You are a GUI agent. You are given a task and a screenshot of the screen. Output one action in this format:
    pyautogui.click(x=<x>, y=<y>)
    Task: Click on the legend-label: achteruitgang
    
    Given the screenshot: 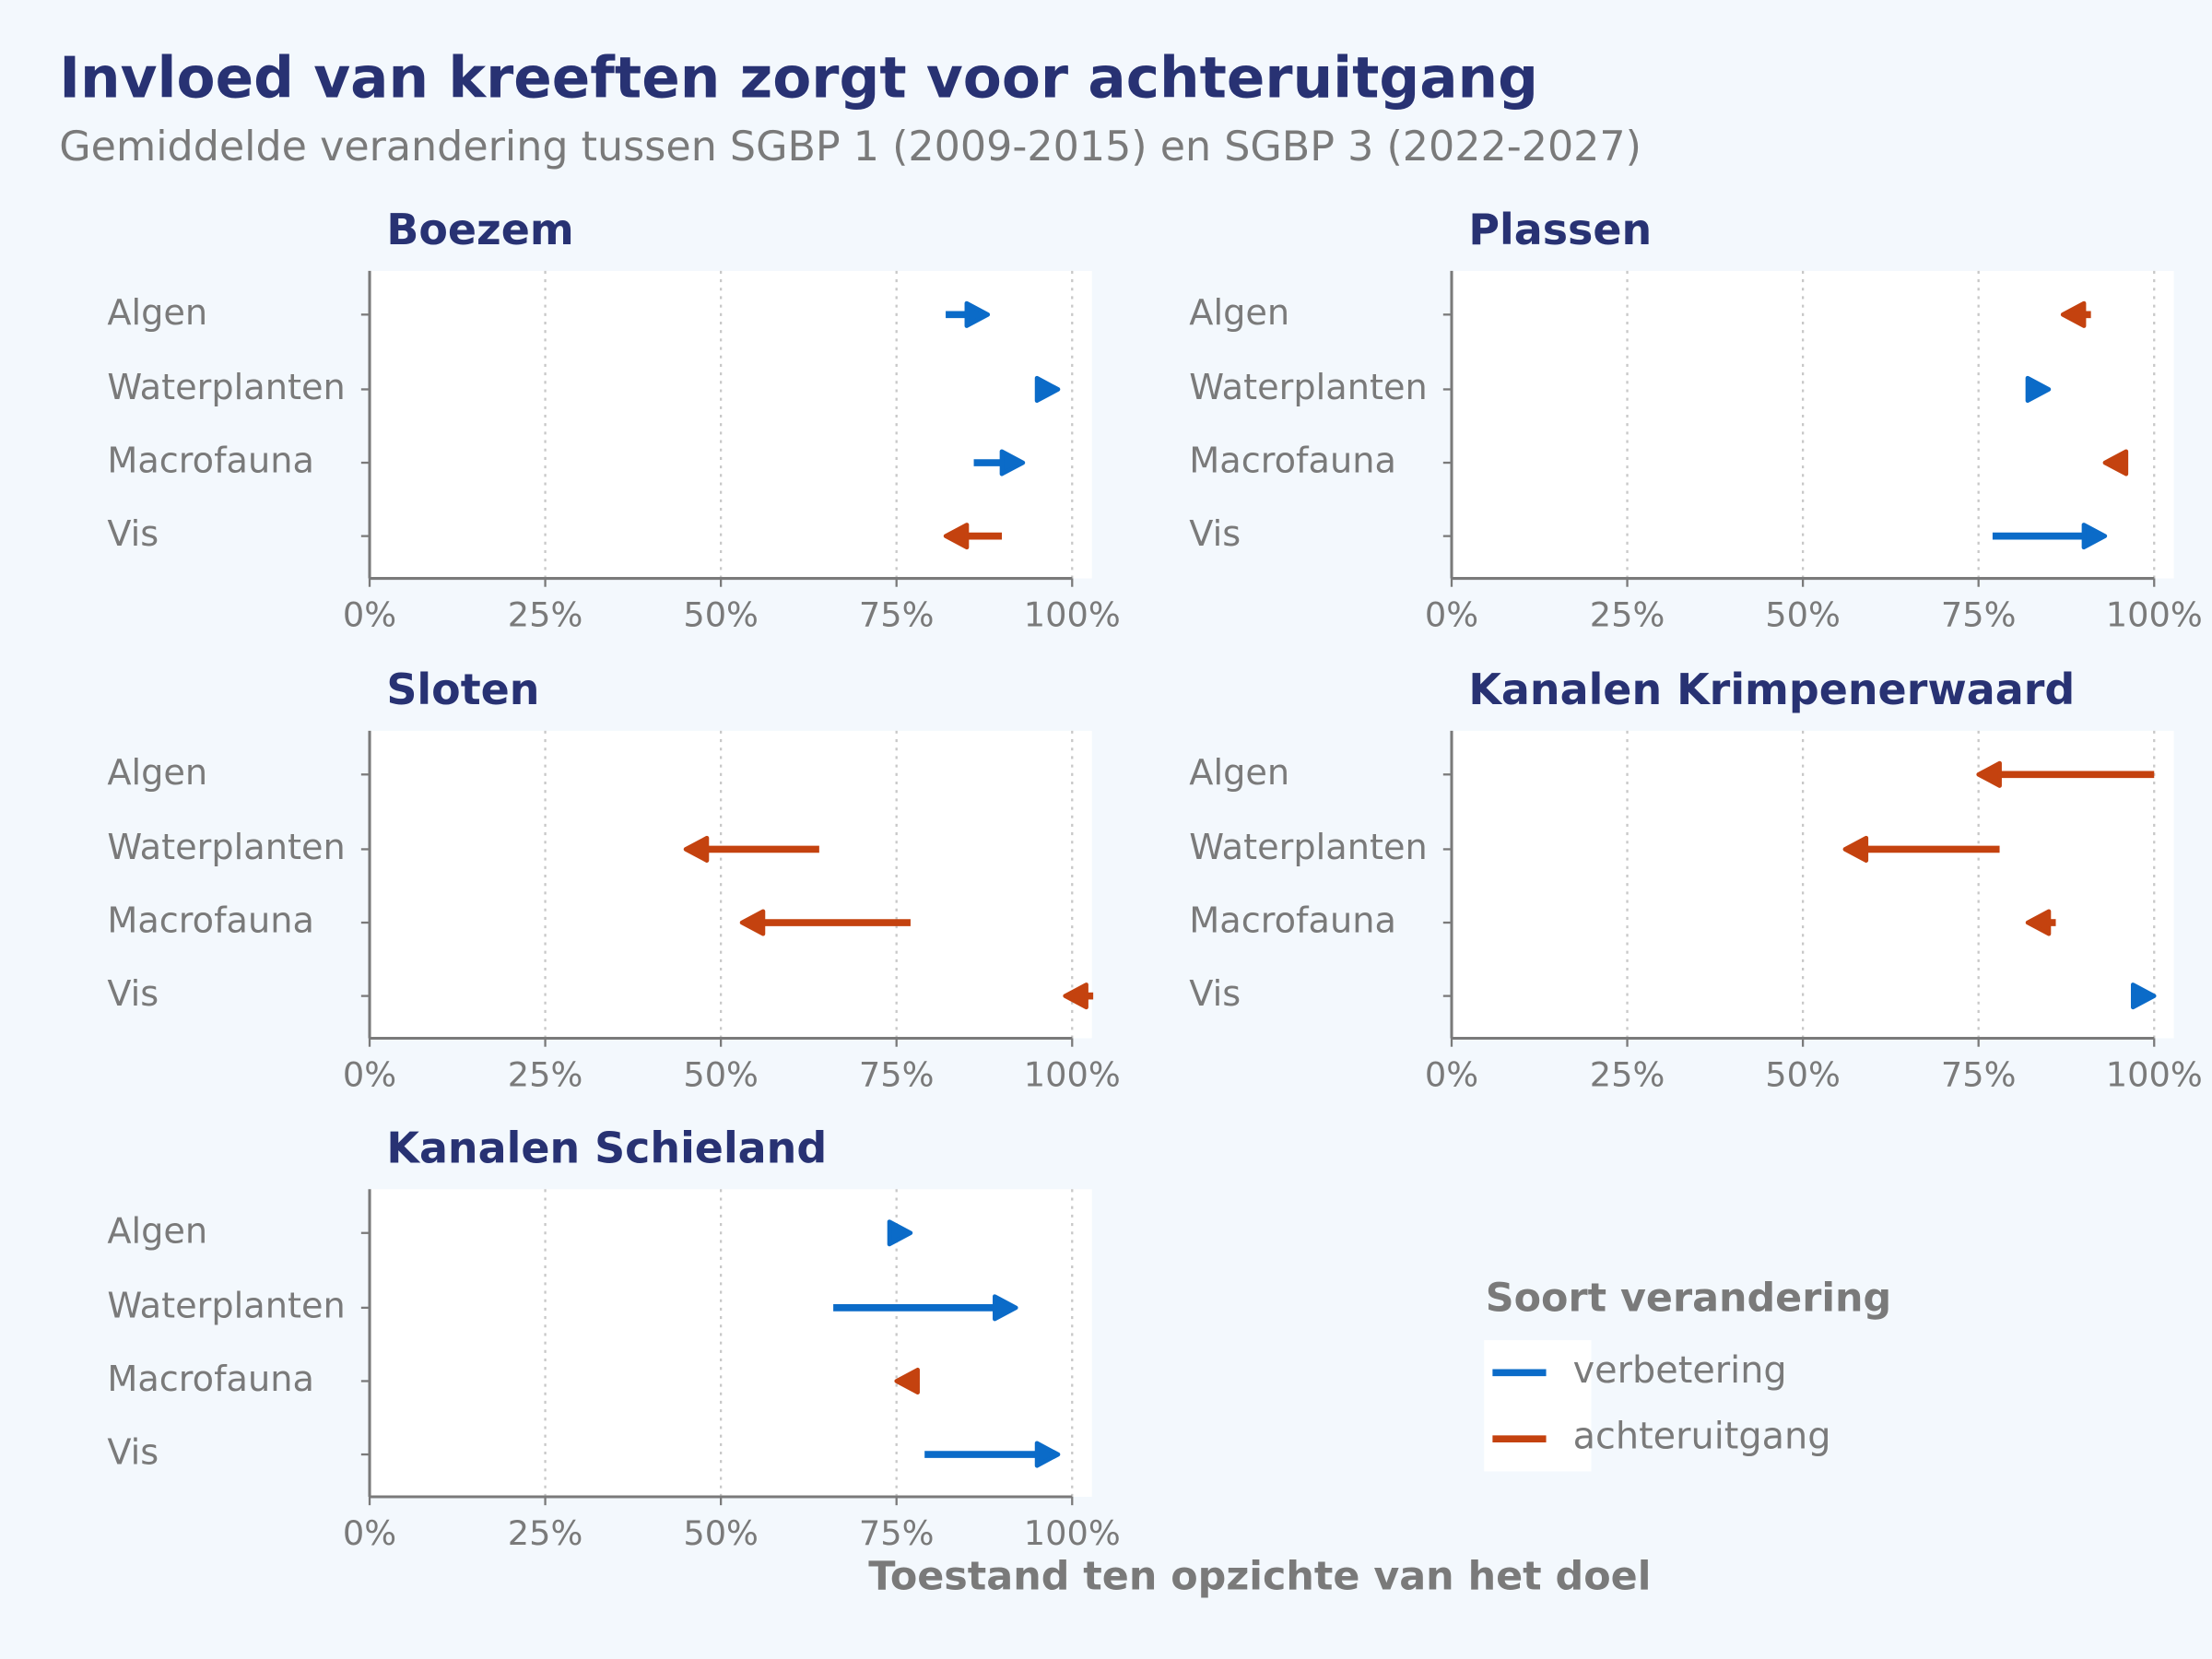 What is the action you would take?
    pyautogui.click(x=1702, y=1437)
    